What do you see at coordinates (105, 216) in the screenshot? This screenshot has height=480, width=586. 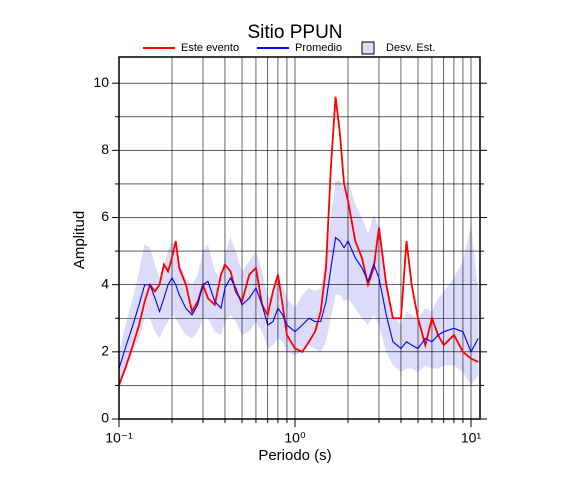 I see `y-tick-label: 6` at bounding box center [105, 216].